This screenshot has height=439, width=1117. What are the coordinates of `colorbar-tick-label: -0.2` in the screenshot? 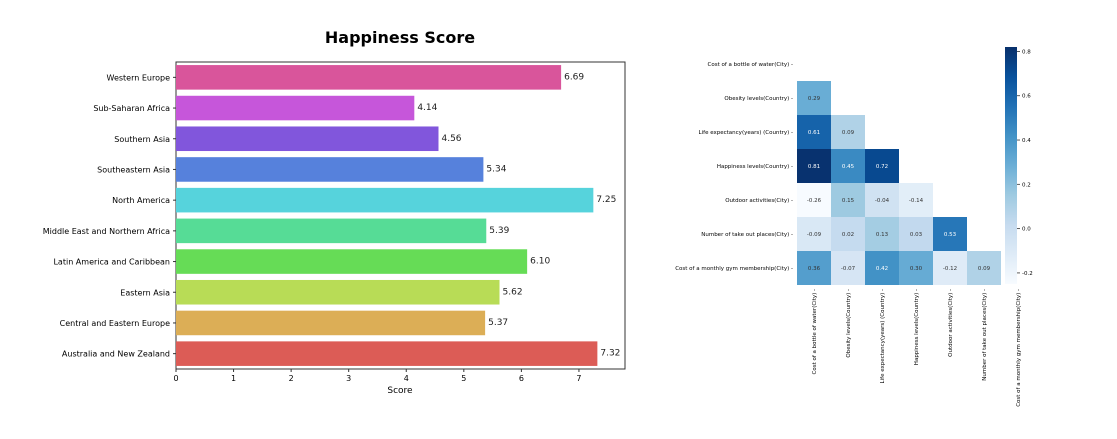 It's located at (1027, 274).